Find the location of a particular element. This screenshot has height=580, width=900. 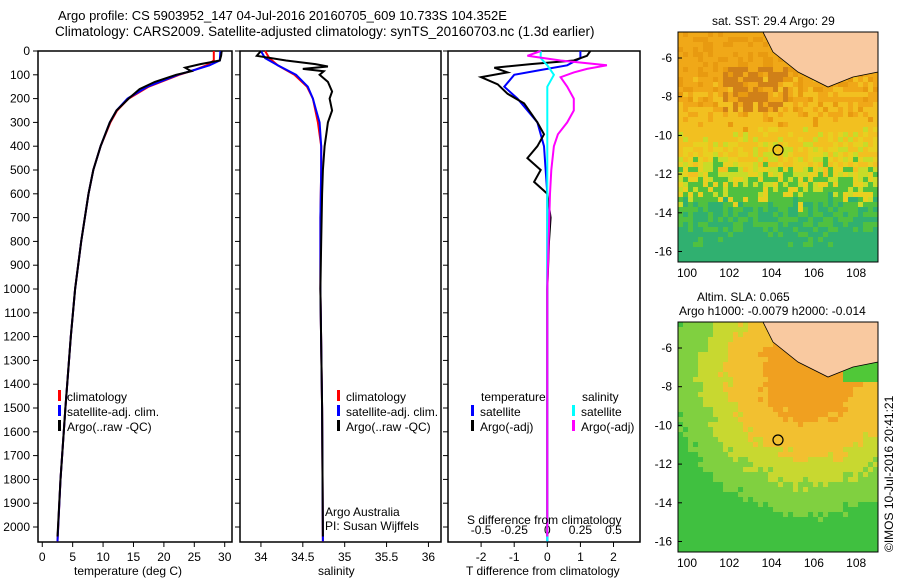

series-line-s-argo is located at coordinates (567, 293).